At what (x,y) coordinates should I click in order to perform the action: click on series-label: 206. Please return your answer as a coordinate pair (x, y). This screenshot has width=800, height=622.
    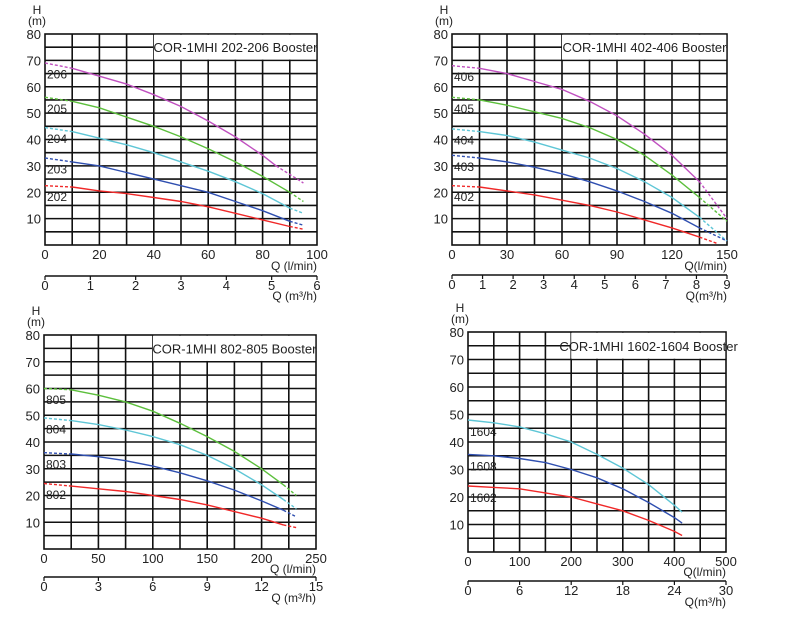
    Looking at the image, I should click on (57, 75).